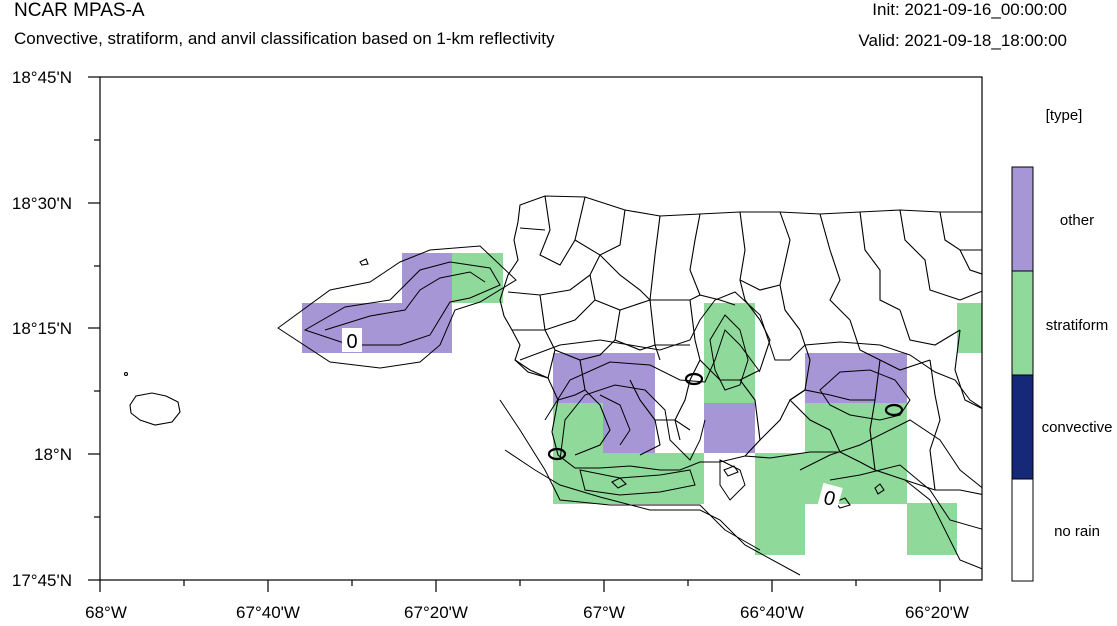 The image size is (1117, 626). What do you see at coordinates (268, 612) in the screenshot?
I see `x-tick-label: 67°40'W` at bounding box center [268, 612].